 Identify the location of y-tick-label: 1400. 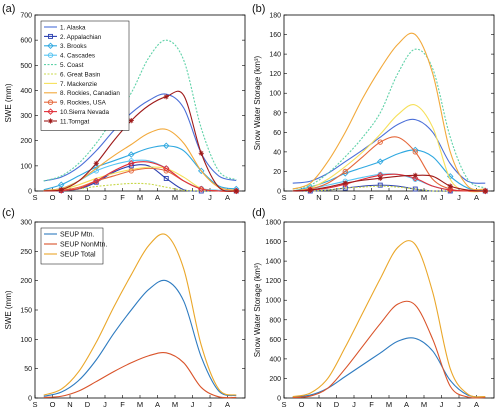
(273, 262).